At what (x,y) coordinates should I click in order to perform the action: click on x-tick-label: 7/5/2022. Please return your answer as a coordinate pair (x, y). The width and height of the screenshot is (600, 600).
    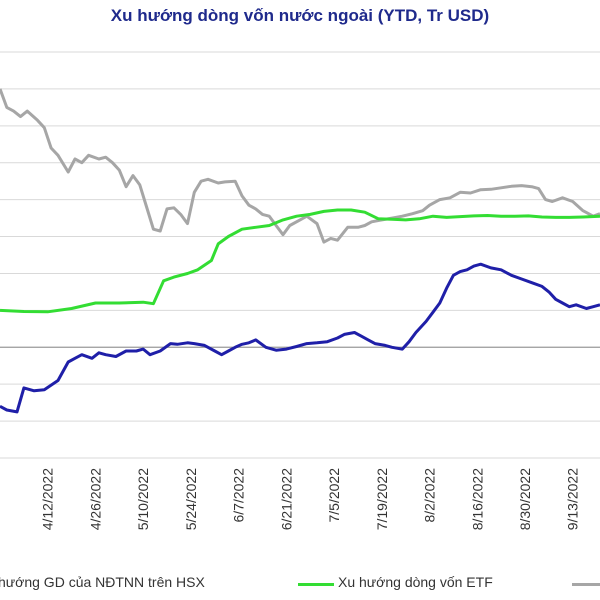
    Looking at the image, I should click on (334, 495).